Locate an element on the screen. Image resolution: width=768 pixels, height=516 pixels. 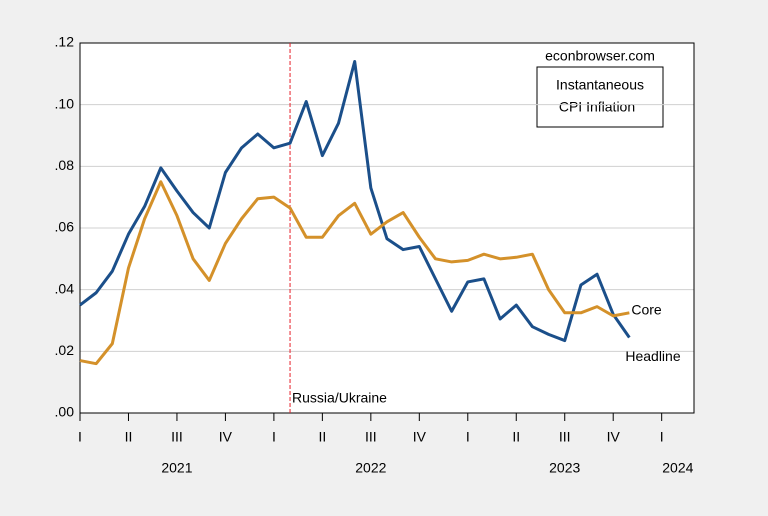
year-label: 2023 is located at coordinates (564, 468).